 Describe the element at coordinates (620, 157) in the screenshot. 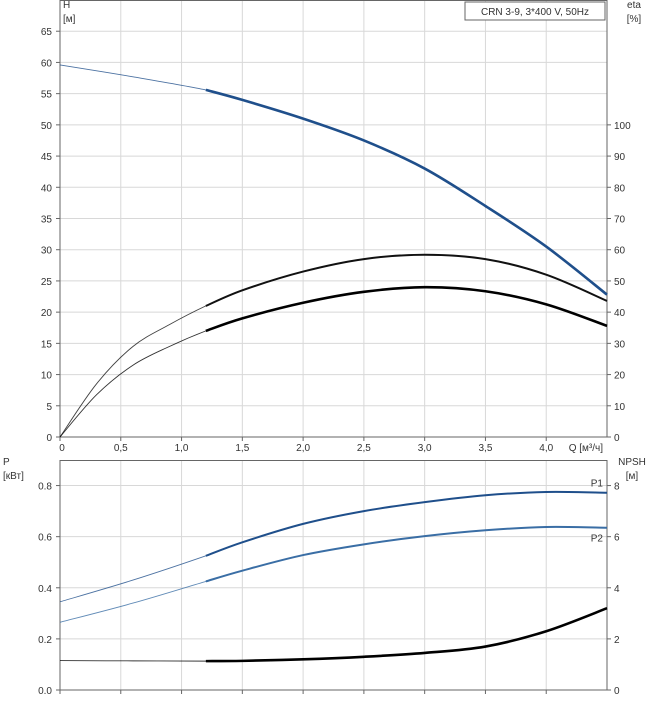

I see `y-right-tick-label: 90` at that location.